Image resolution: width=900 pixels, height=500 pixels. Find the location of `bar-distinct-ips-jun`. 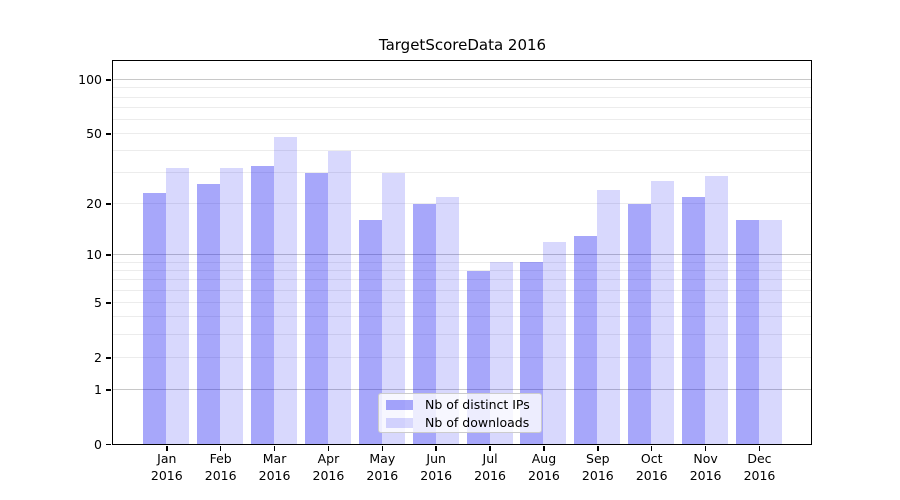

bar-distinct-ips-jun is located at coordinates (424, 323).